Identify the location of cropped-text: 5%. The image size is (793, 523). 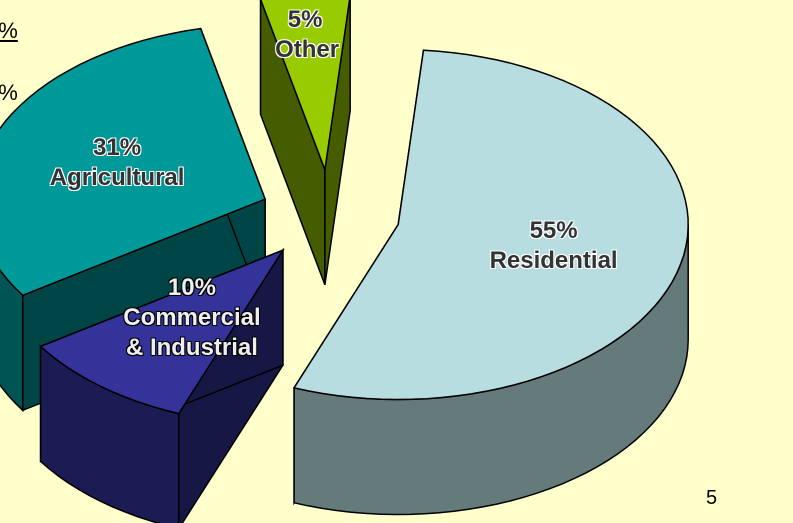
(9, 30).